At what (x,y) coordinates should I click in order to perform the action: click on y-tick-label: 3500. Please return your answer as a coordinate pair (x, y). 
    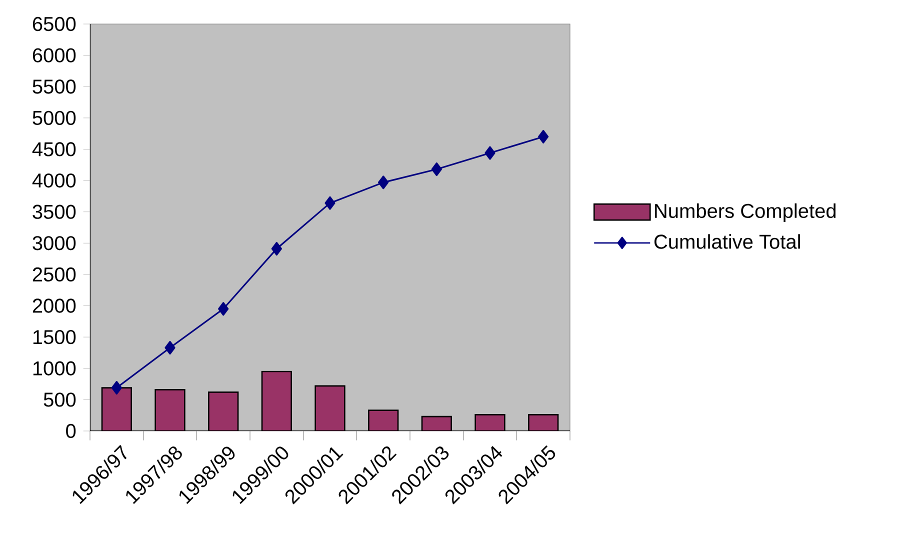
    Looking at the image, I should click on (54, 211).